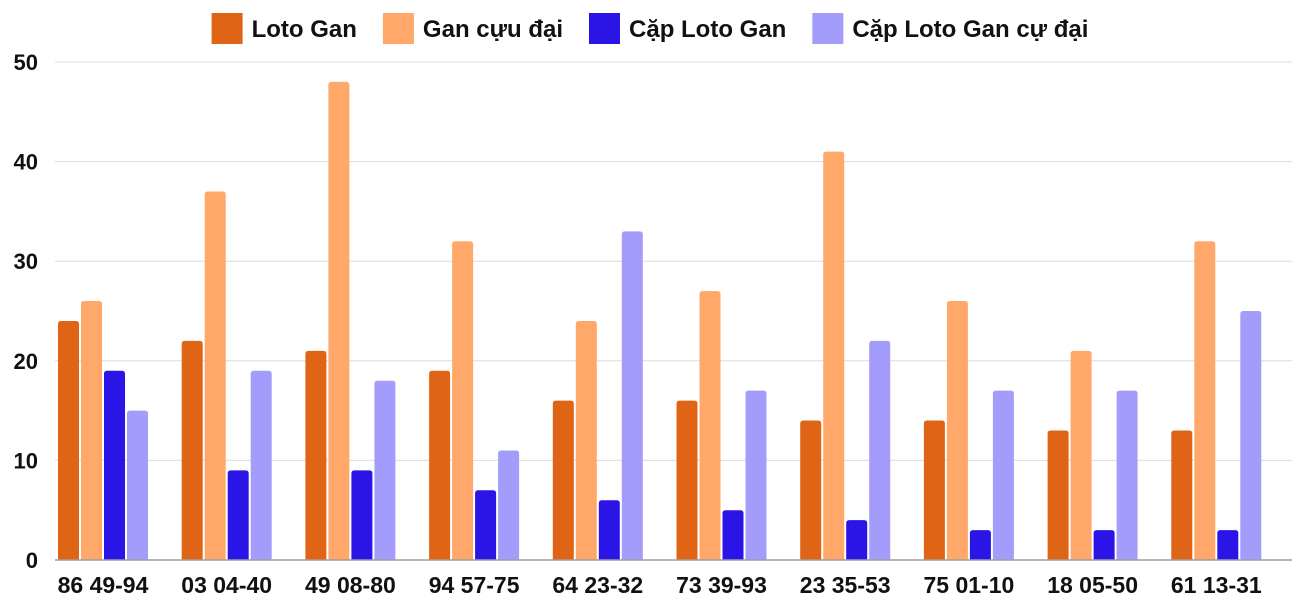 Image resolution: width=1300 pixels, height=600 pixels. Describe the element at coordinates (1092, 585) in the screenshot. I see `x-category-label: 18 05-50` at that location.